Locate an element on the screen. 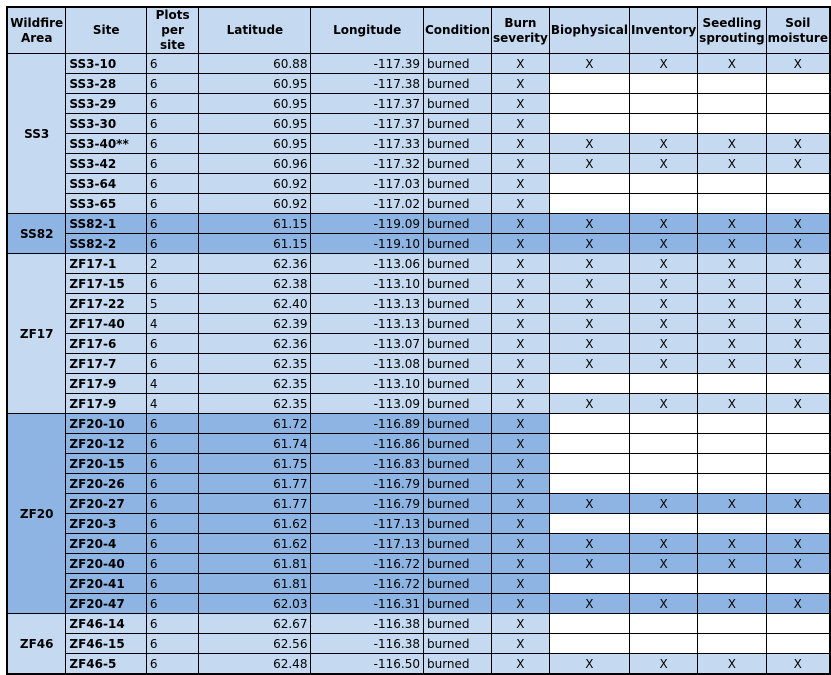 This screenshot has height=675, width=831. data-cell: -113.07 is located at coordinates (367, 343).